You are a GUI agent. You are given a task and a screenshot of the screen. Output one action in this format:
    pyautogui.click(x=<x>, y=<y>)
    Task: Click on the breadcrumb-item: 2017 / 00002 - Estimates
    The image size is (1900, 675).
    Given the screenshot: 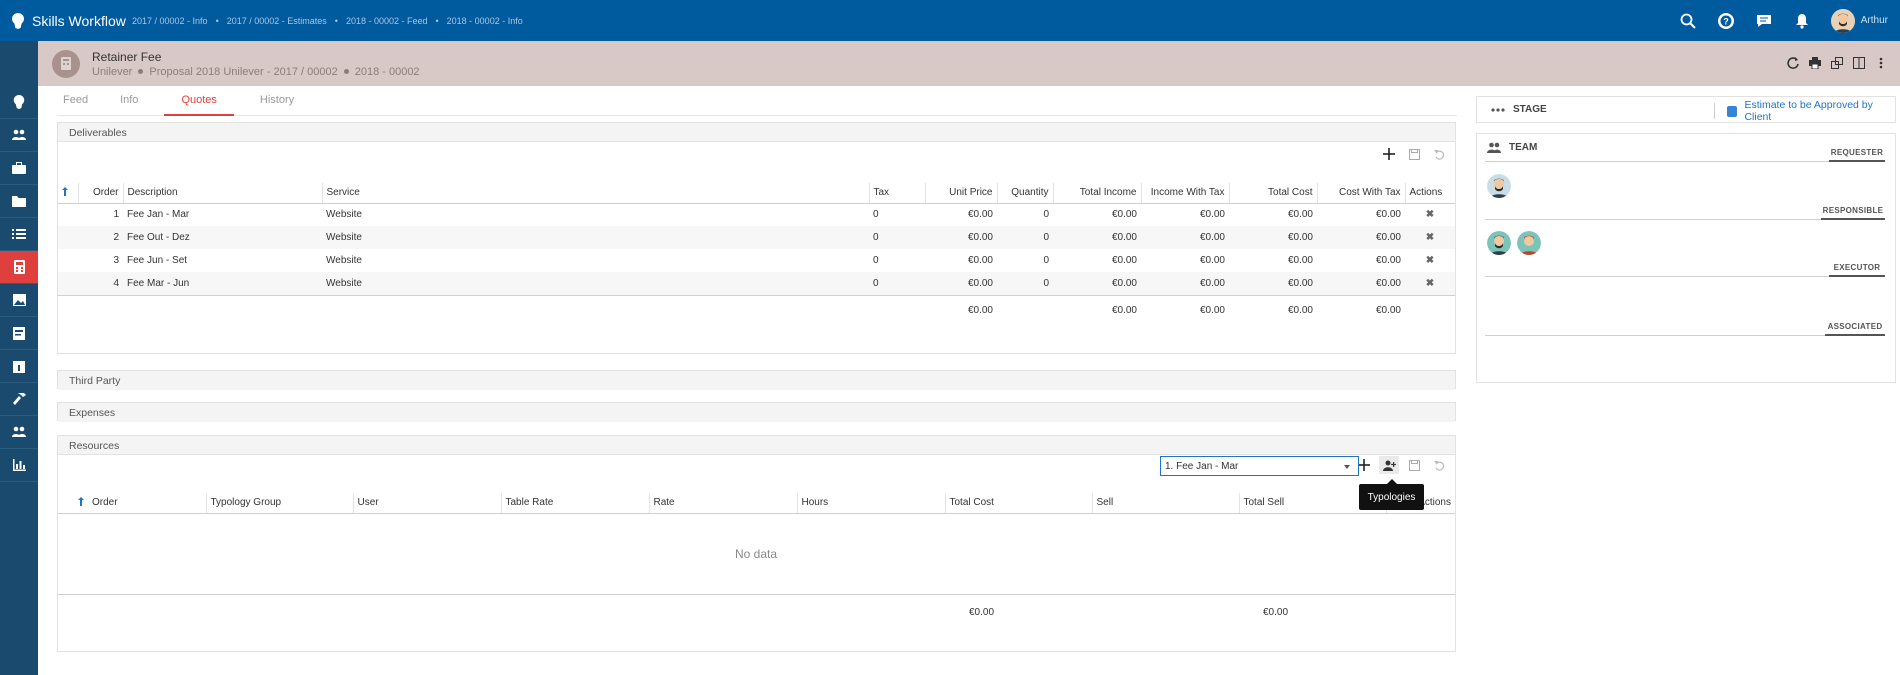 What is the action you would take?
    pyautogui.click(x=276, y=20)
    